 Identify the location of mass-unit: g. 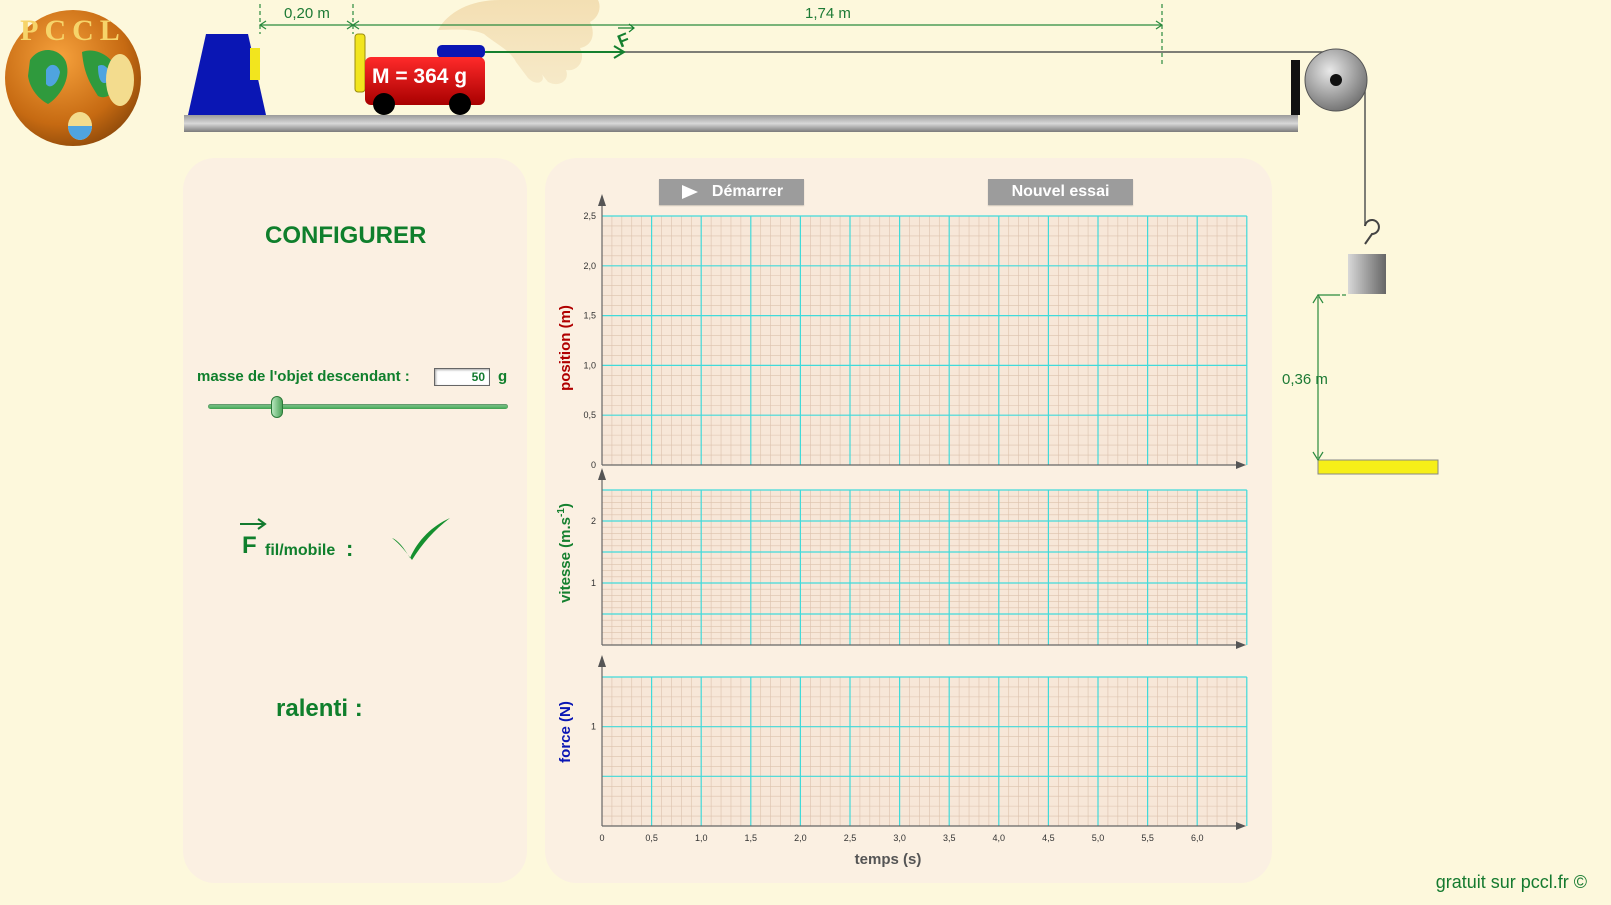
(503, 376).